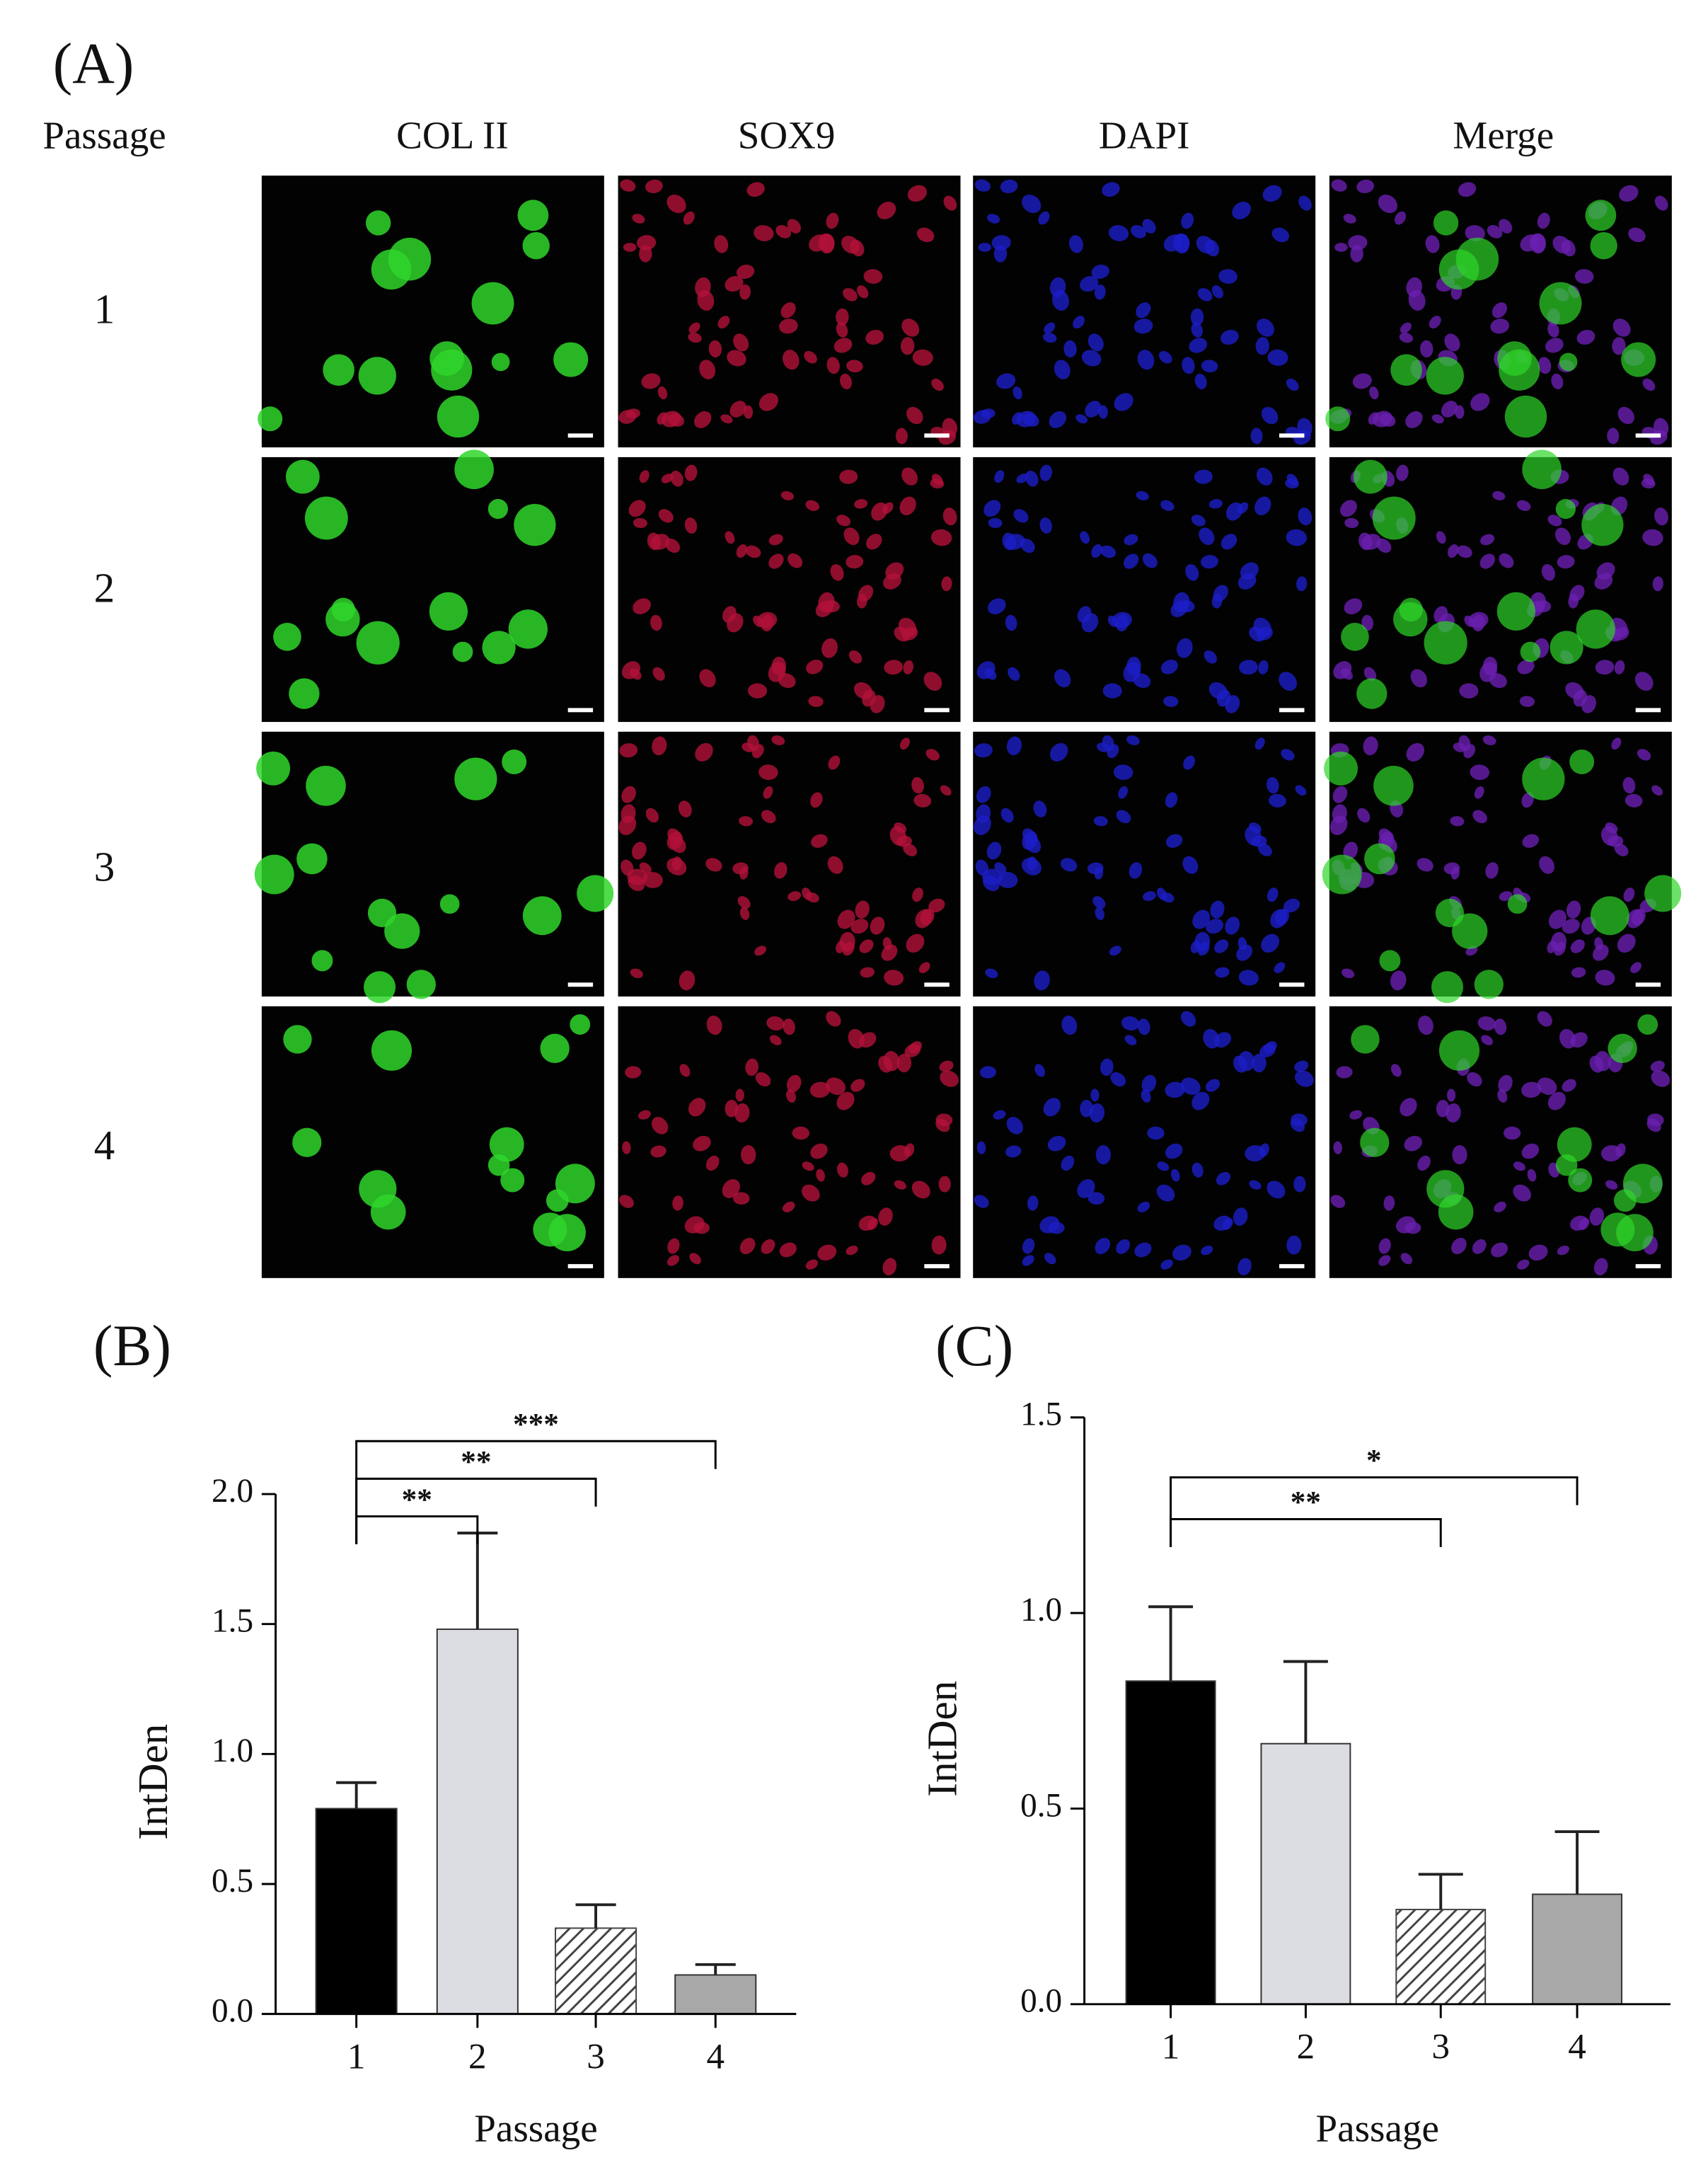  I want to click on micrograph-background, so click(1144, 1142).